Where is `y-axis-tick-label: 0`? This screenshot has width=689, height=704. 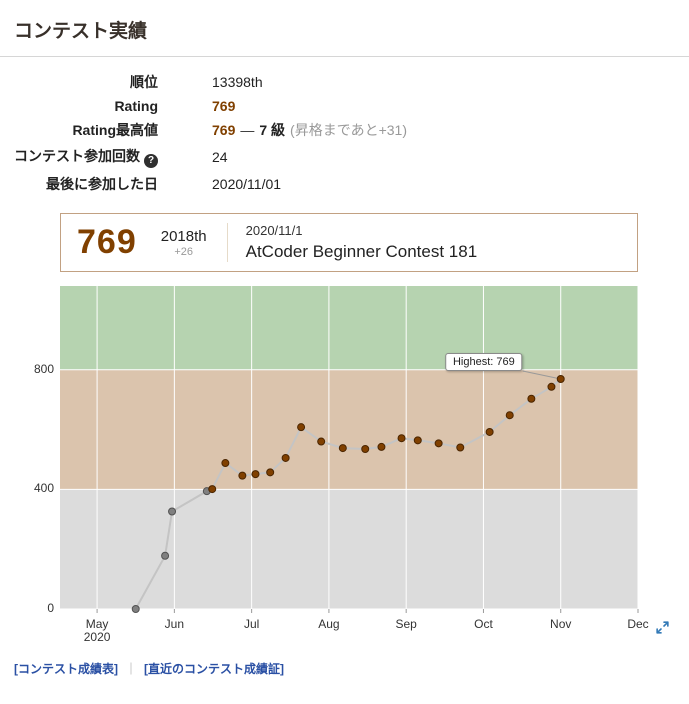 y-axis-tick-label: 0 is located at coordinates (50, 608).